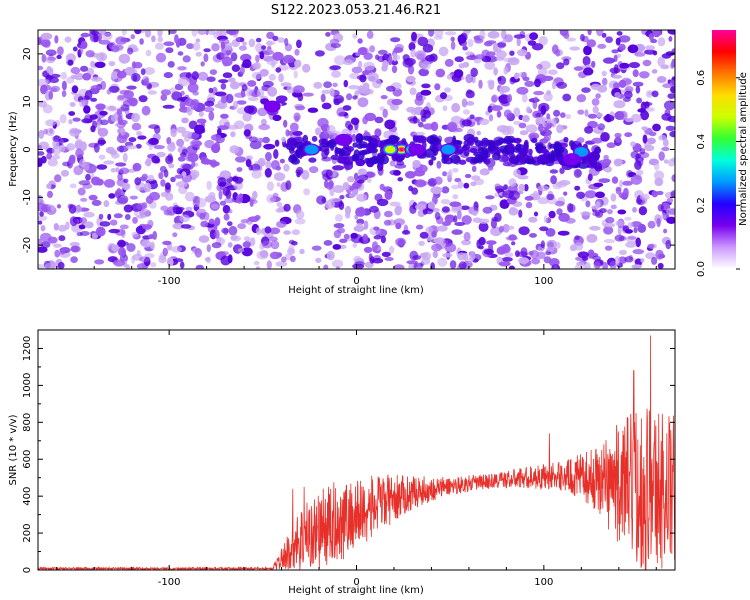 This screenshot has height=600, width=750. I want to click on snr-x-axis-label: Height of straight line (km), so click(356, 590).